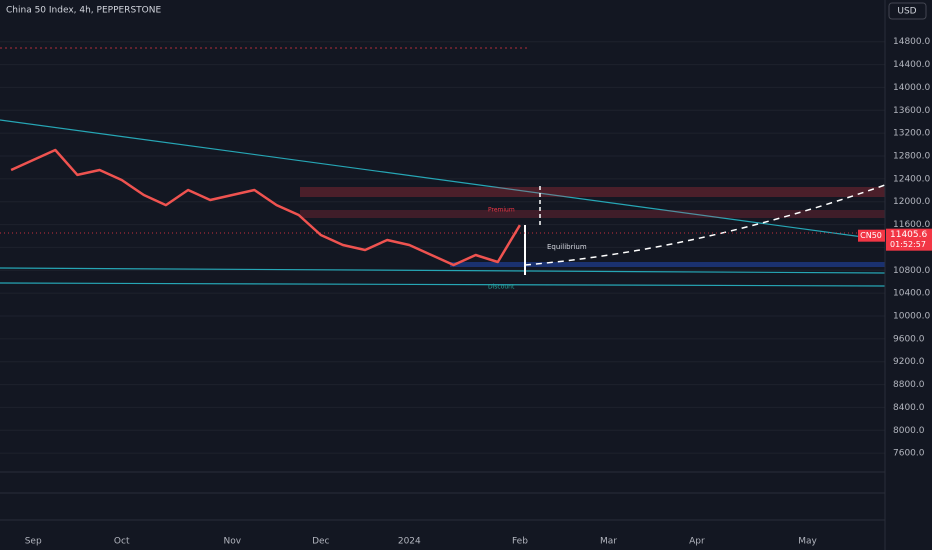 The image size is (932, 550). Describe the element at coordinates (265, 207) in the screenshot. I see `price-line` at that location.